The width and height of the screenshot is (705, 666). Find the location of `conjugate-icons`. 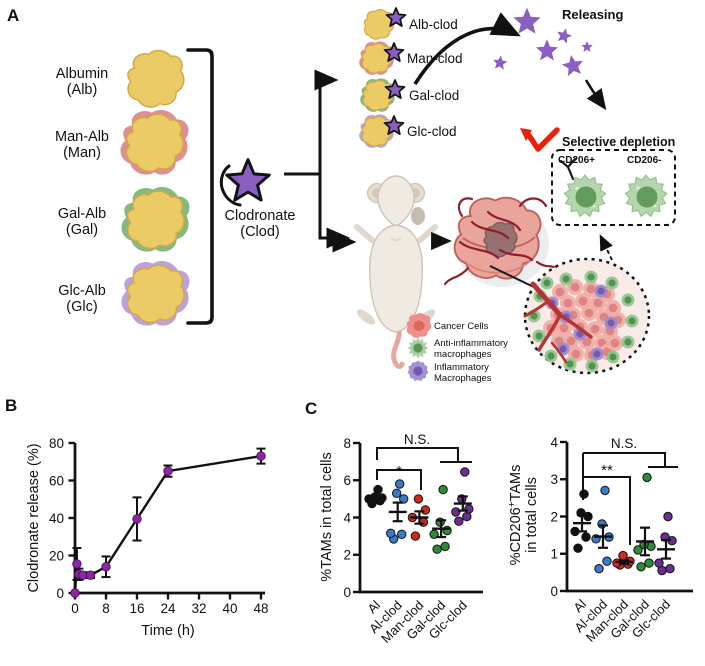

conjugate-icons is located at coordinates (382, 79).